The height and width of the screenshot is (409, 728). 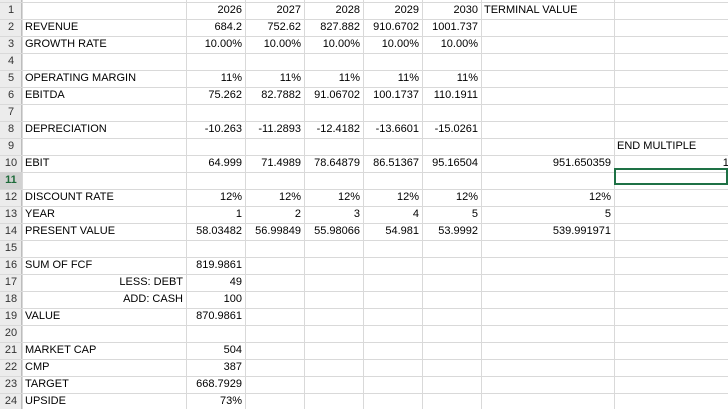 What do you see at coordinates (219, 316) in the screenshot?
I see `cell-C19: 870.9861` at bounding box center [219, 316].